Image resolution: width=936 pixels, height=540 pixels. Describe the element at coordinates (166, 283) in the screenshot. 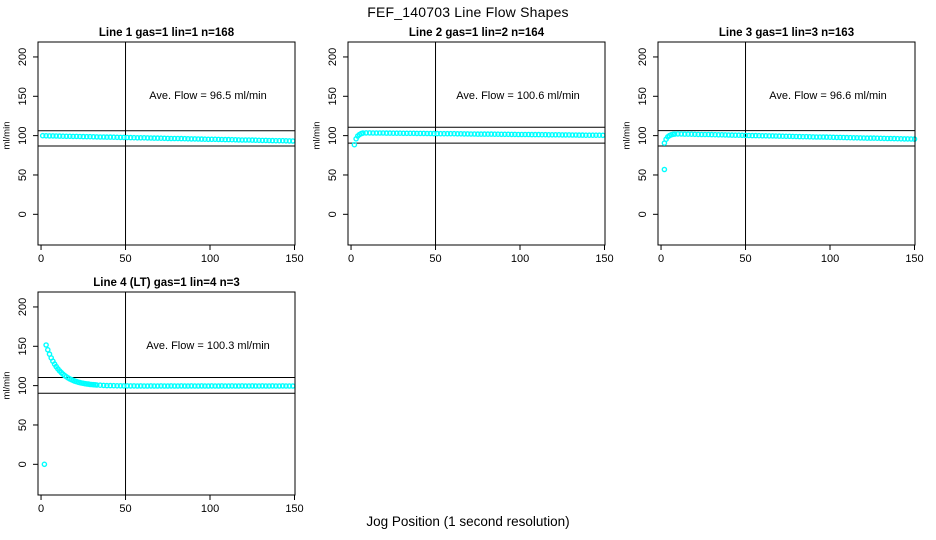

I see `panel-4-title: Line 4 (LT) gas=1 lin=4 n=3` at that location.